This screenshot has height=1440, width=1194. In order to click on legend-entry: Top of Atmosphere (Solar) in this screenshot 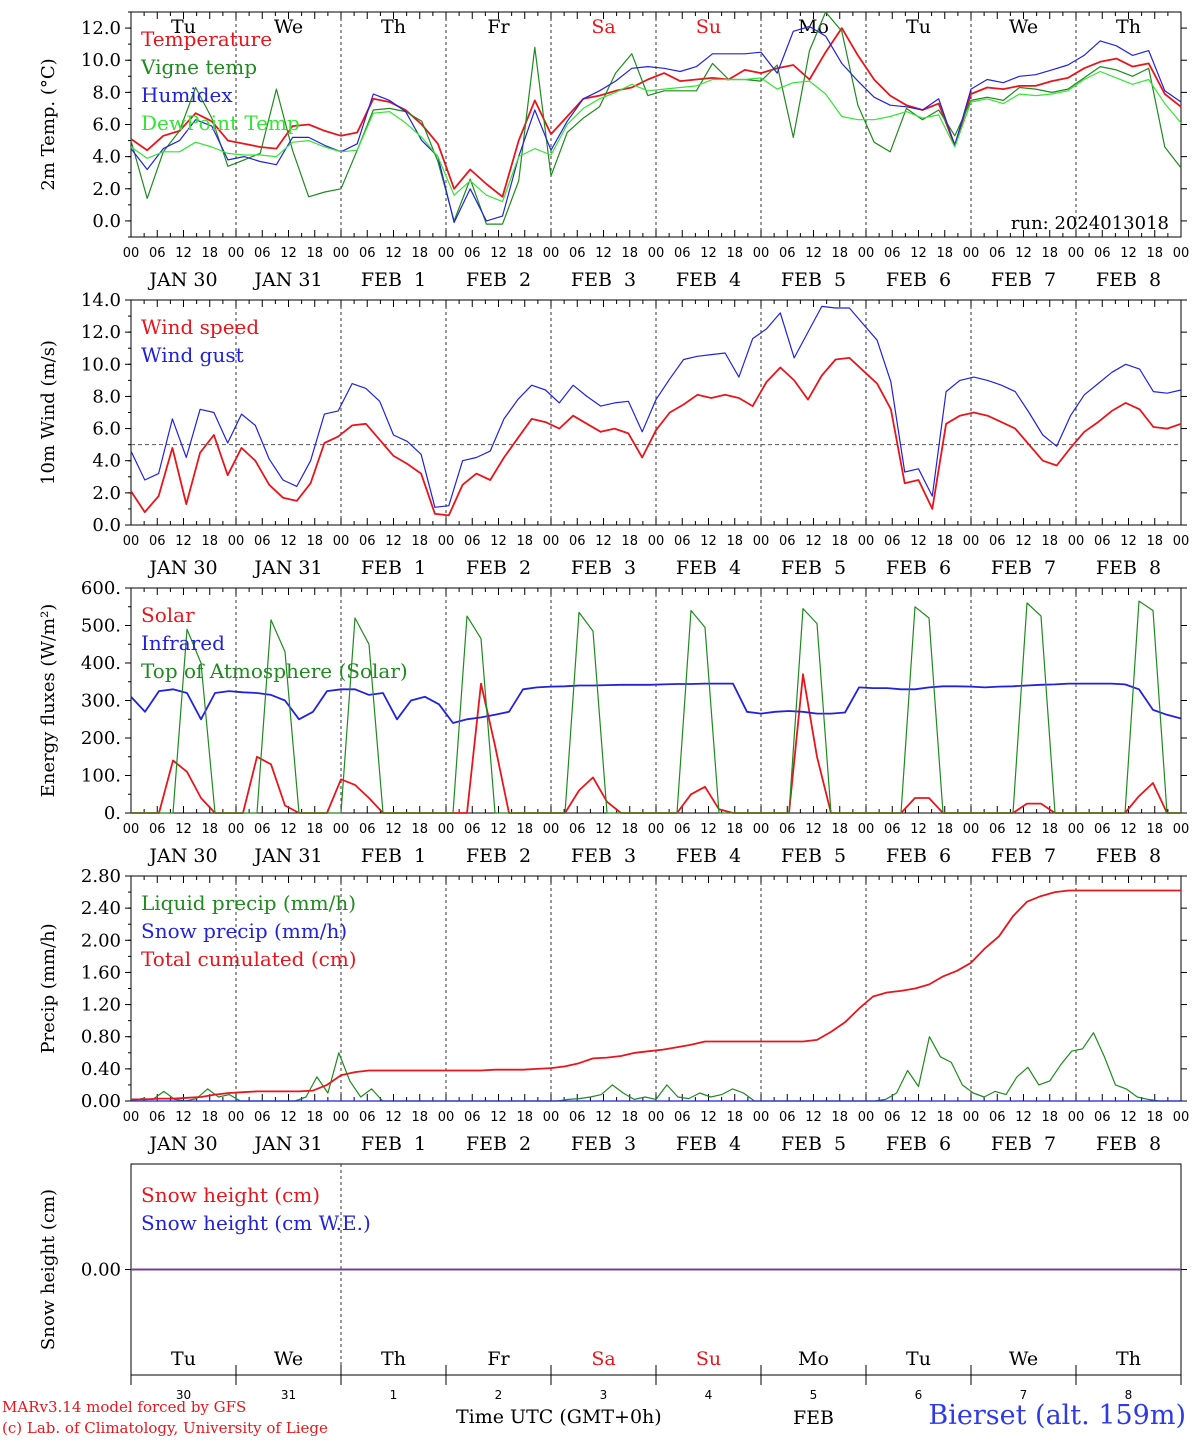, I will do `click(274, 671)`.